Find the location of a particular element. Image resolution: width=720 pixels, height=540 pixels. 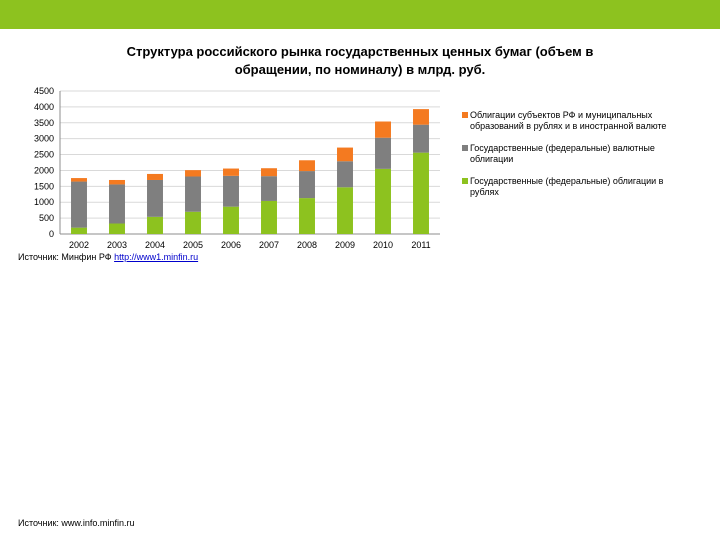

y-tick-label: 3000 is located at coordinates (44, 139).